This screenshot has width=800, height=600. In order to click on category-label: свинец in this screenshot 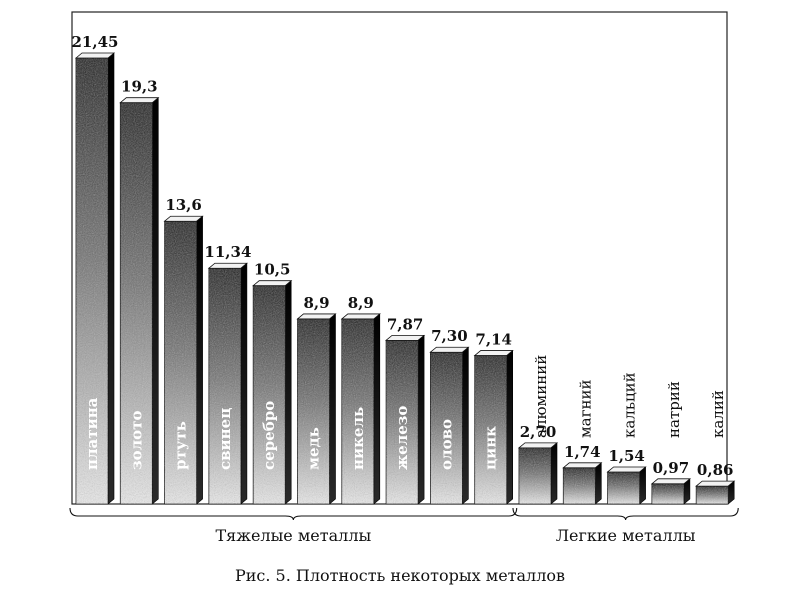, I will do `click(225, 439)`.